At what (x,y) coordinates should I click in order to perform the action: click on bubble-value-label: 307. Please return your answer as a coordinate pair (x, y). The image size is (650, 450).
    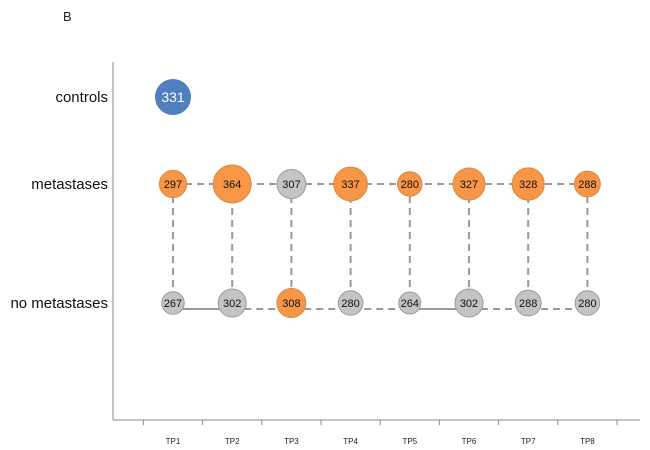
    Looking at the image, I should click on (291, 185).